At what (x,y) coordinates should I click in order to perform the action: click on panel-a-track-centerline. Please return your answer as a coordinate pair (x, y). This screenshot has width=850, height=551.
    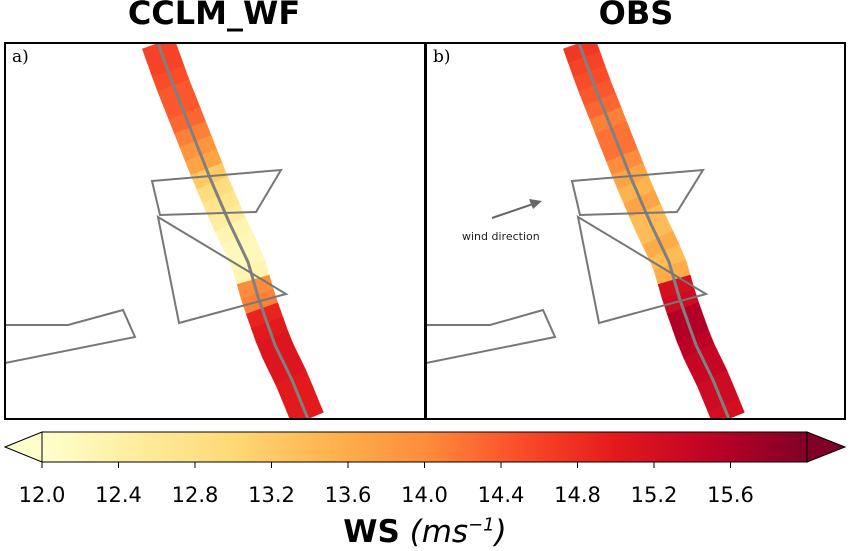
    Looking at the image, I should click on (233, 231).